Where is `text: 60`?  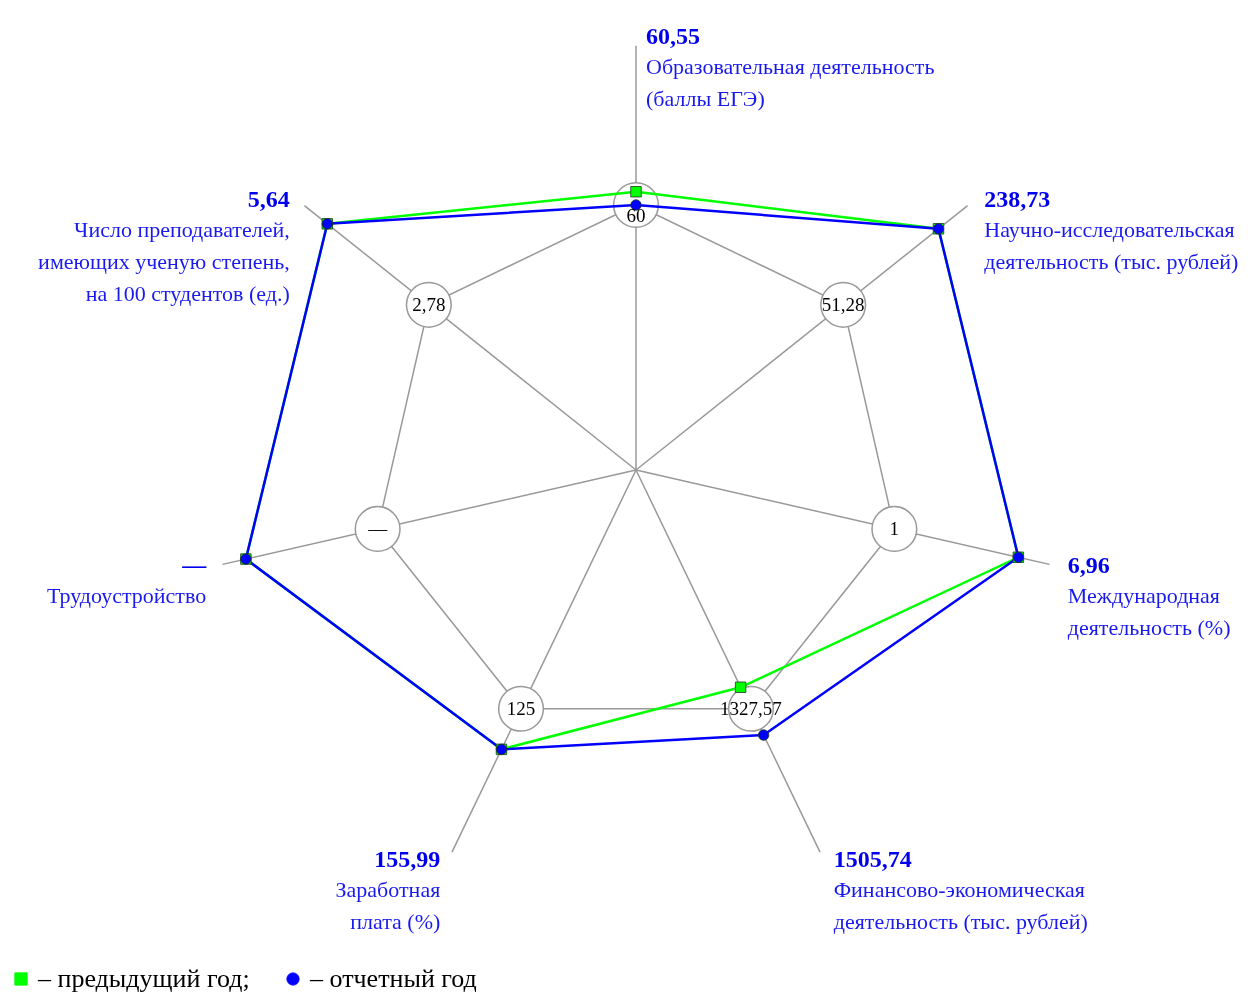
text: 60 is located at coordinates (636, 215).